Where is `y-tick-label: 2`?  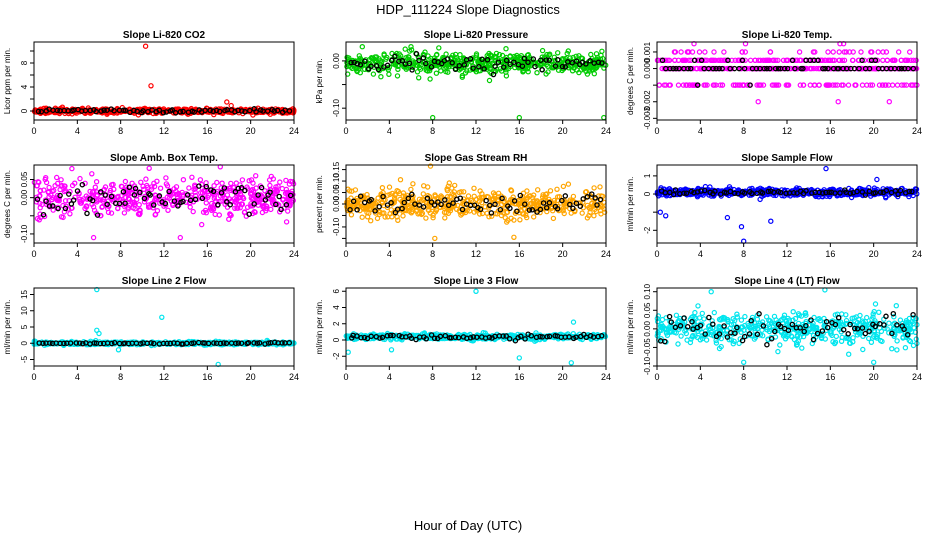 y-tick-label: 2 is located at coordinates (336, 323).